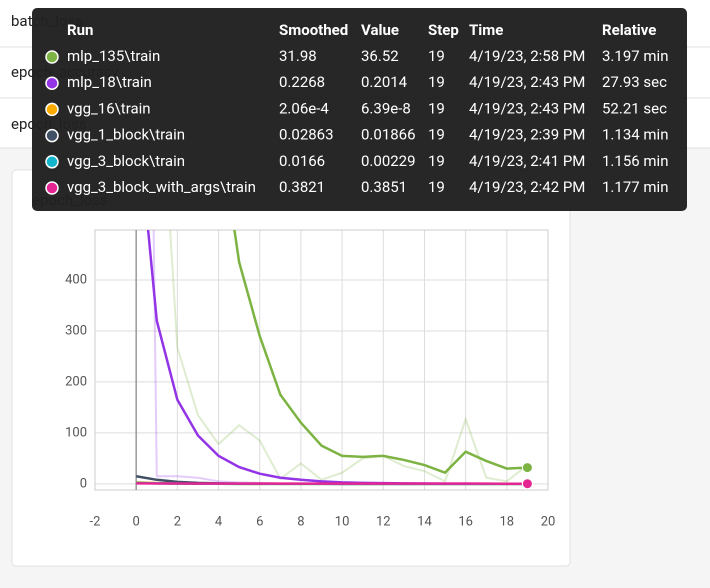 This screenshot has width=710, height=588. I want to click on tooltip-cell: 0.3821, so click(302, 187).